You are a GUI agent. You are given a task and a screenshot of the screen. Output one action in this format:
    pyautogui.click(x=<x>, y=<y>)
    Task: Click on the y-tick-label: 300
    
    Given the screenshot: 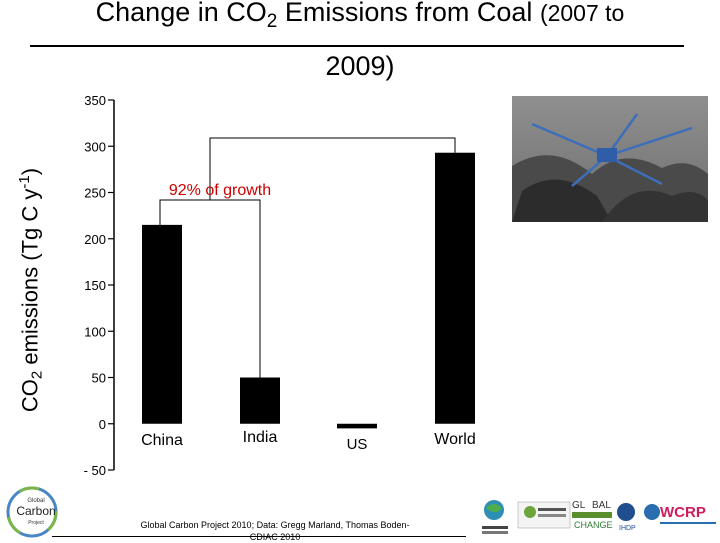 What is the action you would take?
    pyautogui.click(x=95, y=146)
    